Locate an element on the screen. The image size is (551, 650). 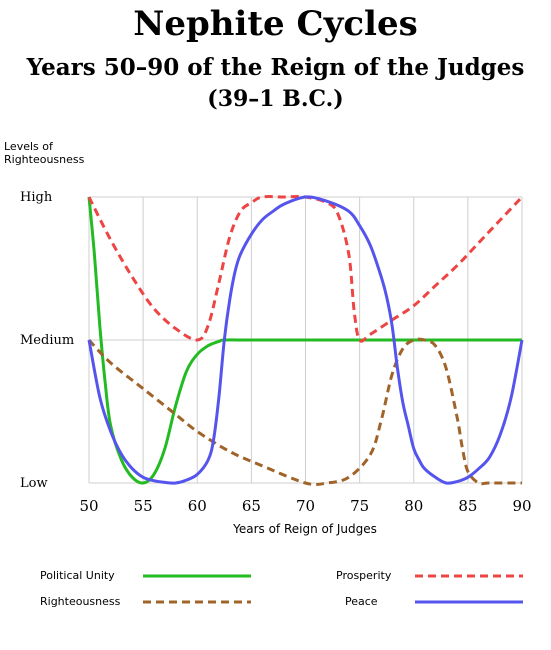
chart-subtitle-dates: (39–1 B.C.) is located at coordinates (275, 99).